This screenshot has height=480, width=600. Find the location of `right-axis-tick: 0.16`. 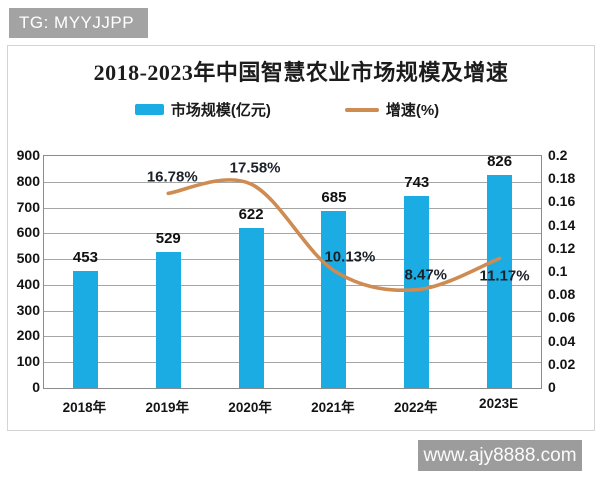

right-axis-tick: 0.16 is located at coordinates (562, 201).